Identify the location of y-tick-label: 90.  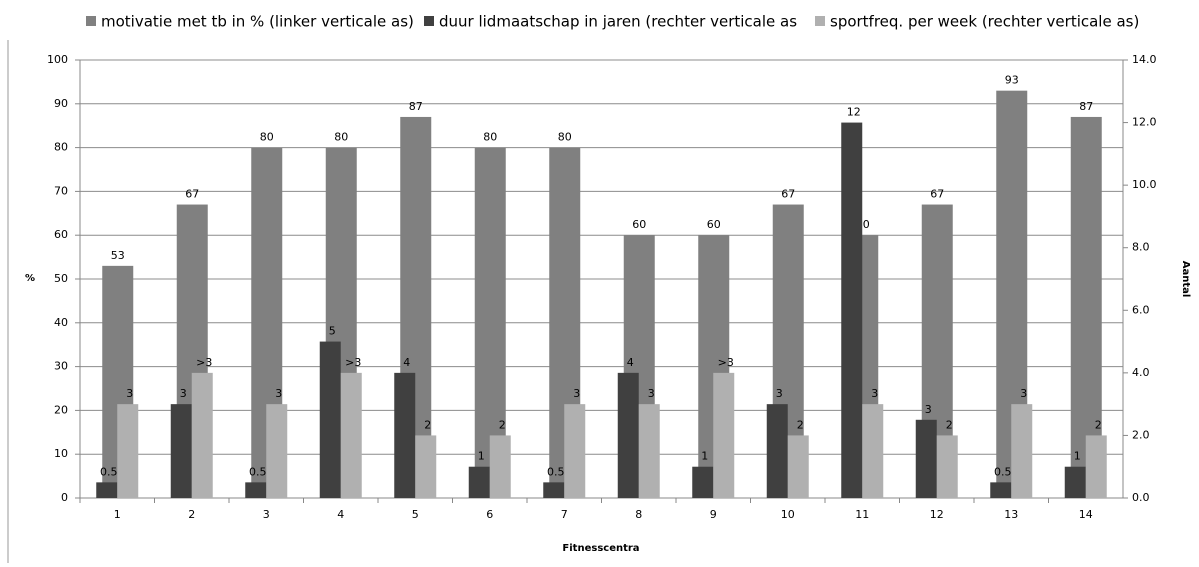
(61, 103).